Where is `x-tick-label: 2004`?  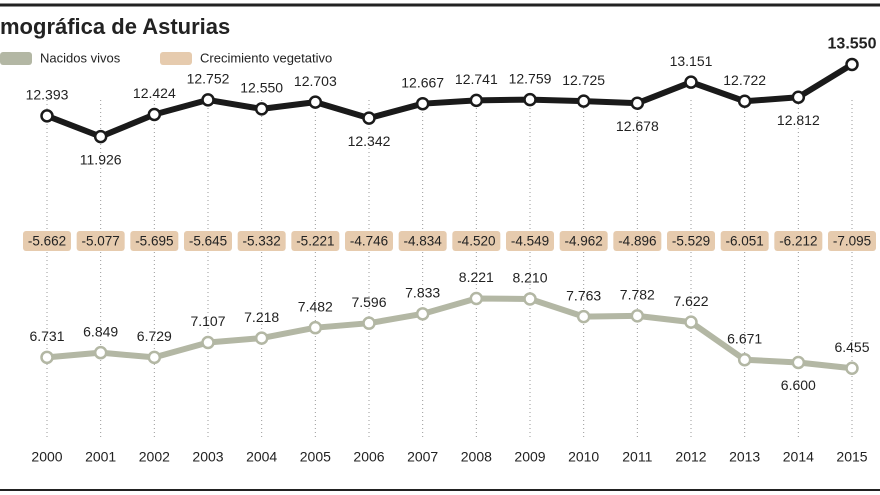
x-tick-label: 2004 is located at coordinates (261, 457).